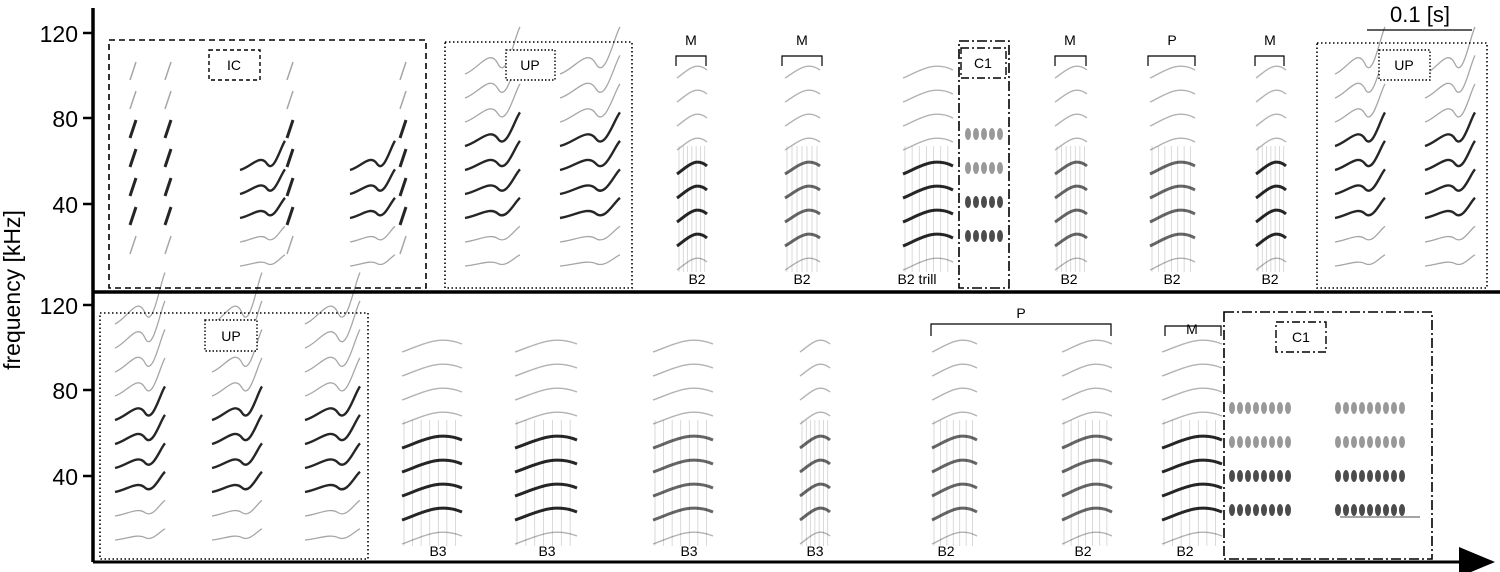 The image size is (1500, 572). I want to click on bracket-top-2: M, so click(802, 49).